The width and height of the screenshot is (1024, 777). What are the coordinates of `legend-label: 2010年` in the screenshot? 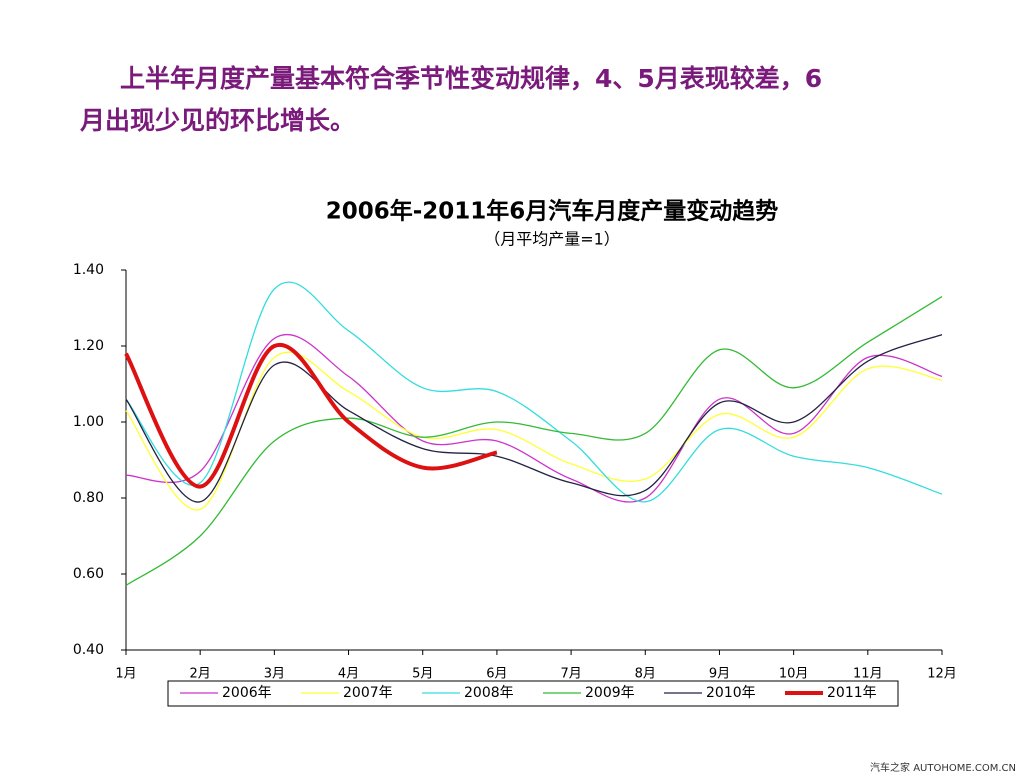 It's located at (731, 693).